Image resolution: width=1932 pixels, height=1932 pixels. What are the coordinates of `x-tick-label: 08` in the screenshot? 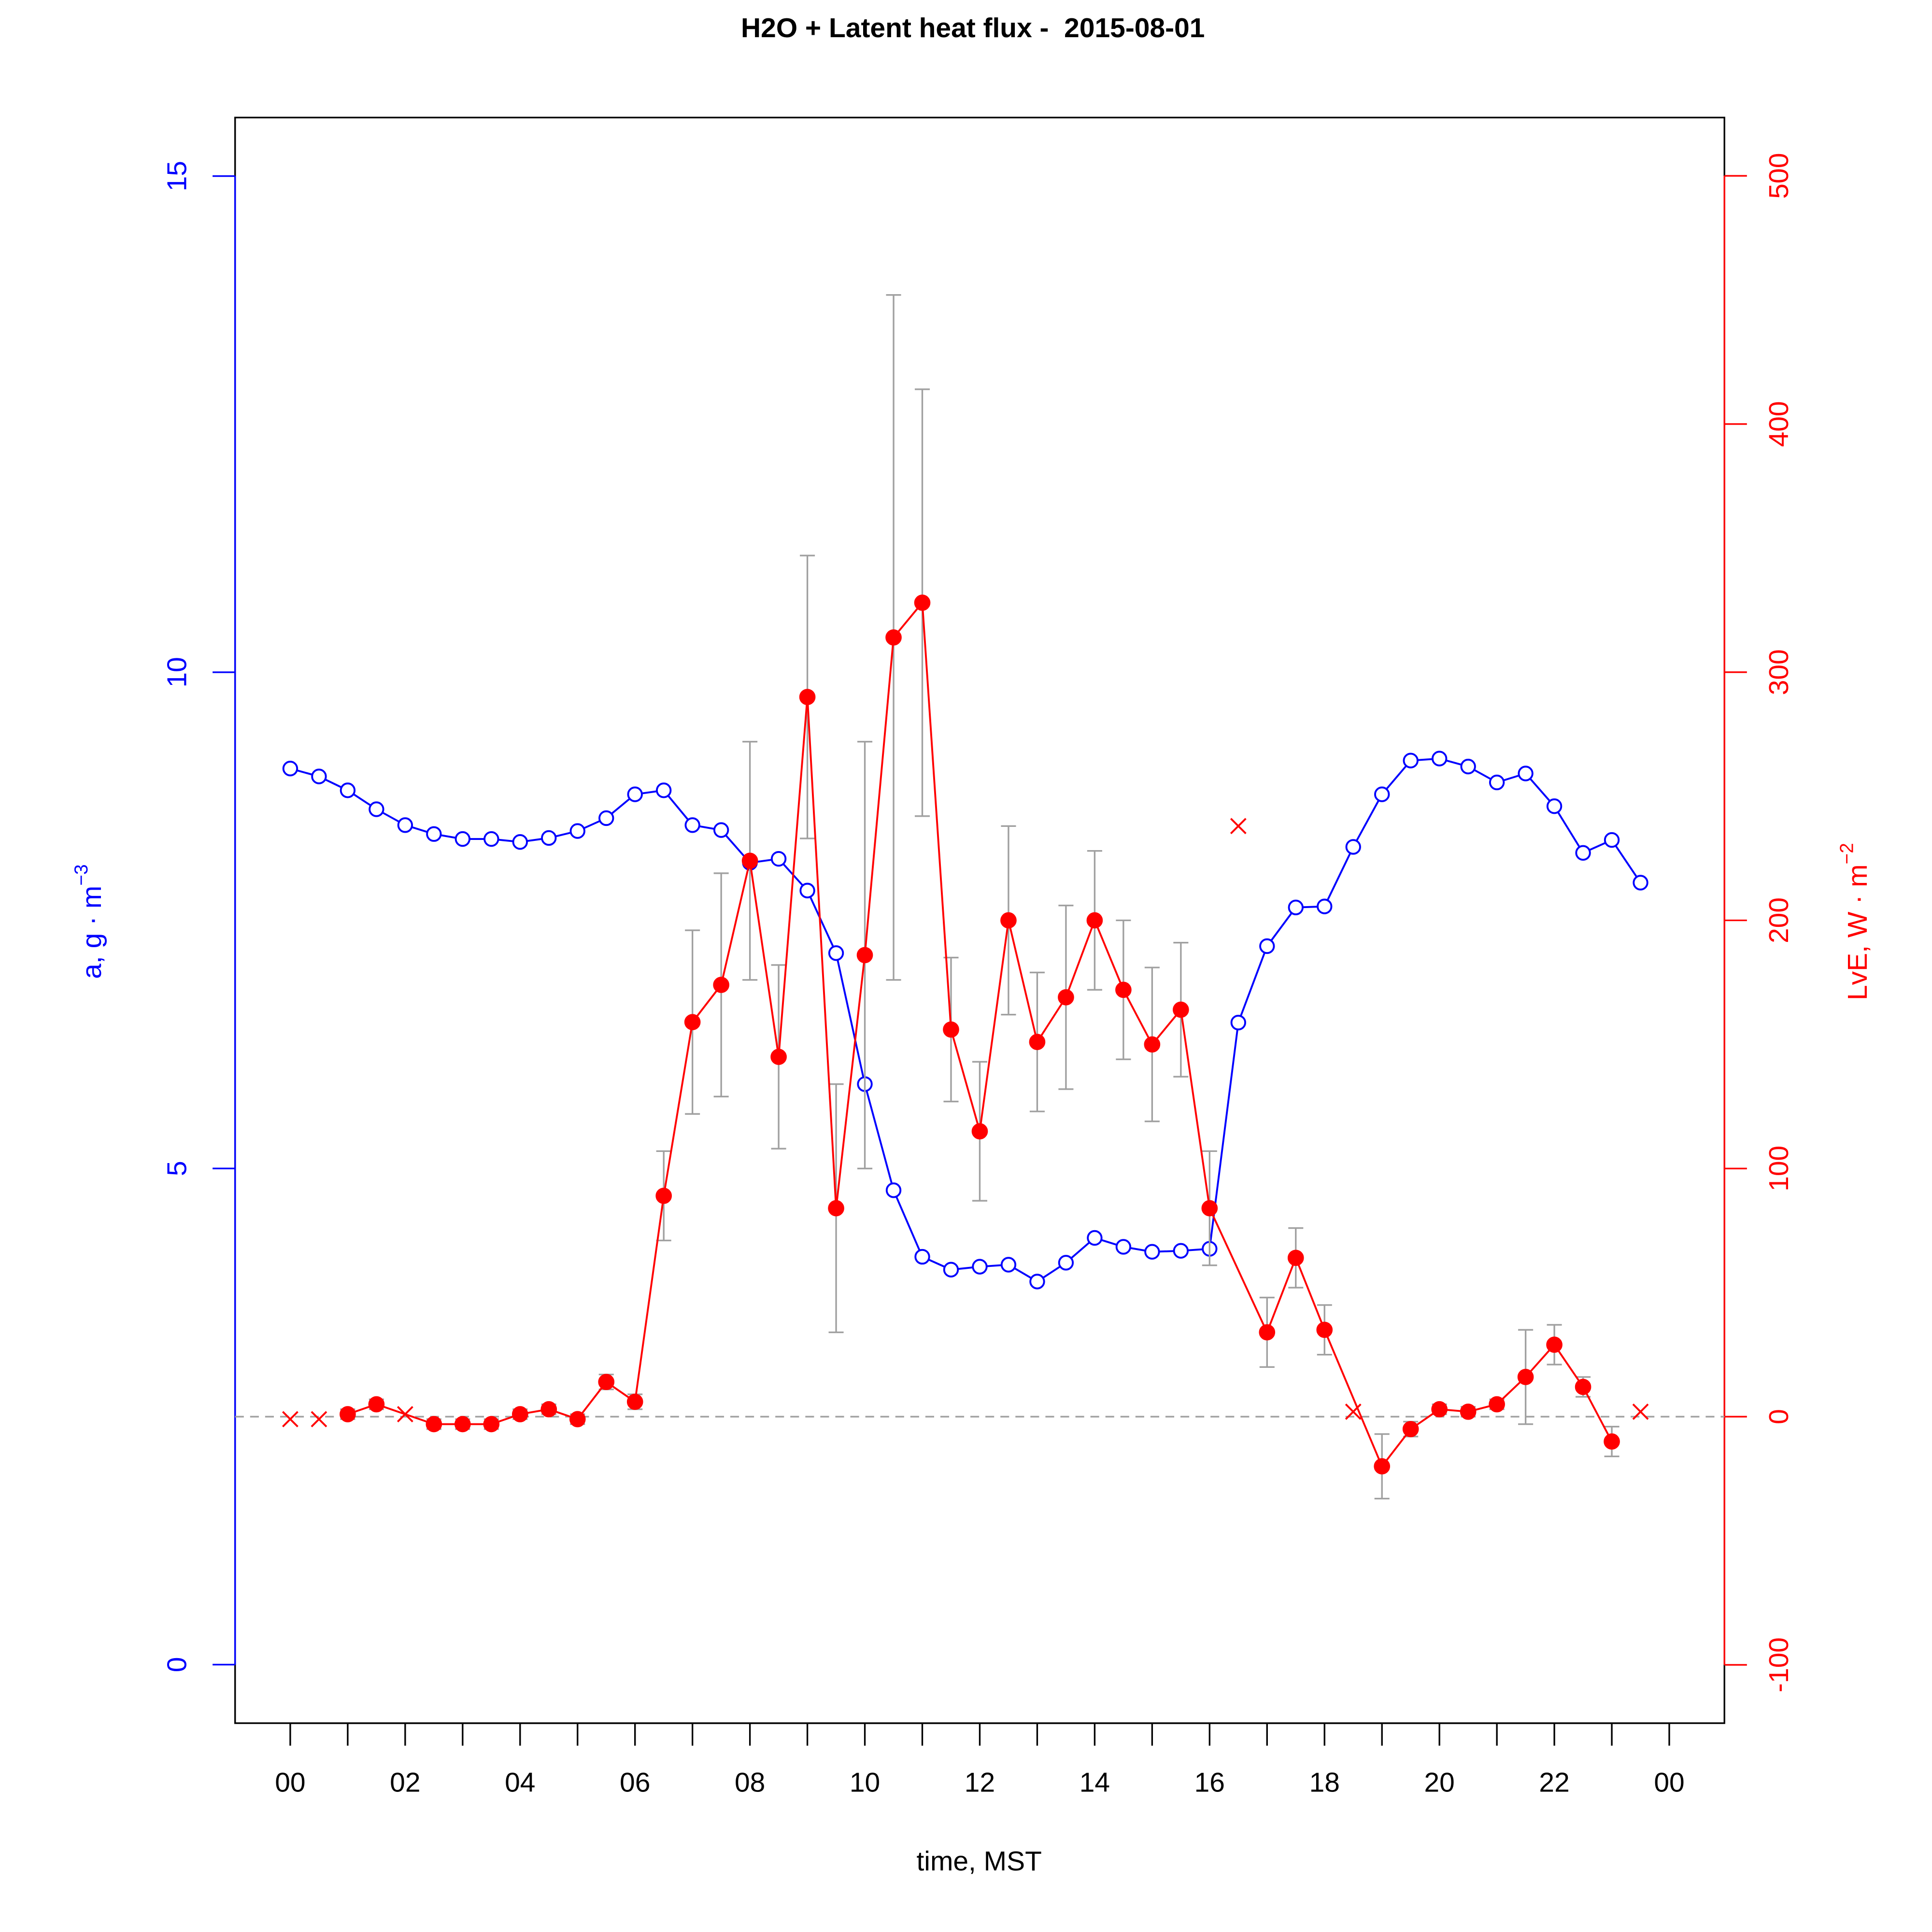 It's located at (750, 1782).